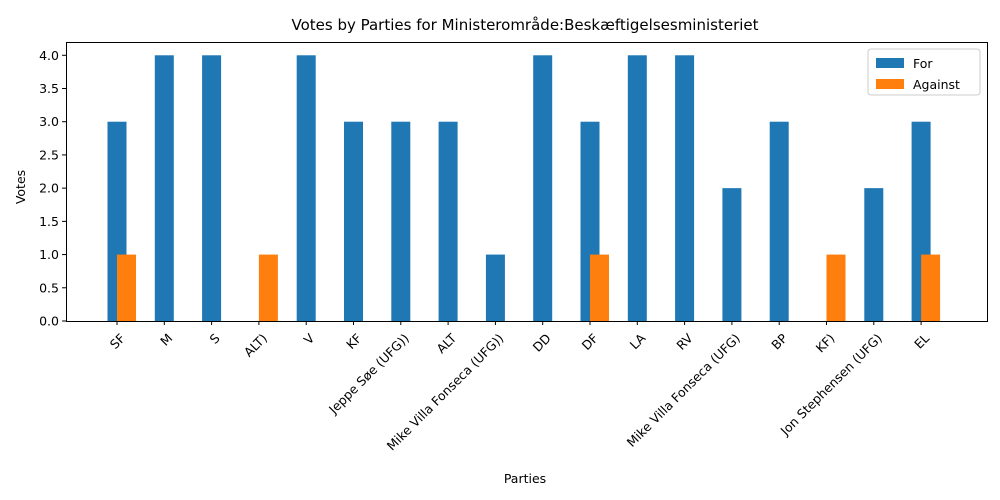 The image size is (1000, 500). I want to click on y-tick-label: 4.0, so click(49, 55).